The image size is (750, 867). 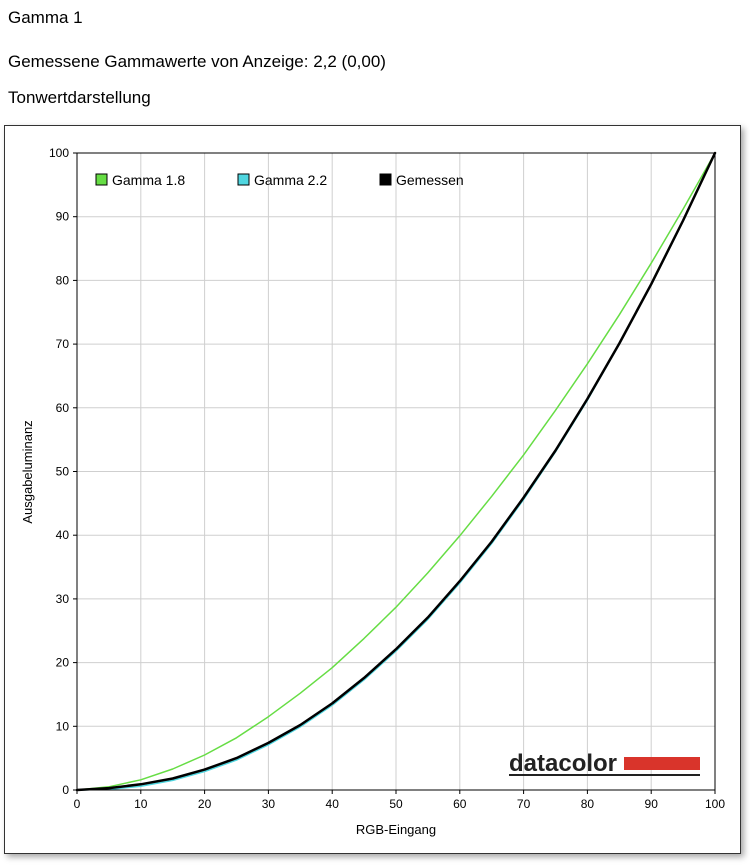 I want to click on report-title: Gamma 1, so click(x=45, y=17).